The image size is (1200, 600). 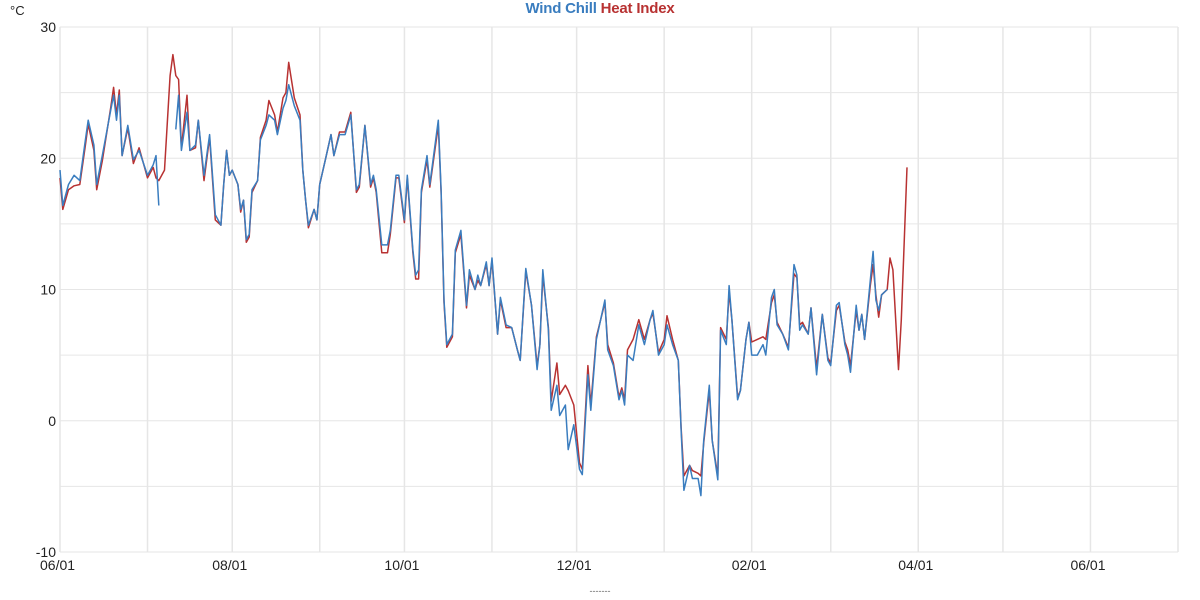 What do you see at coordinates (637, 8) in the screenshot?
I see `legend-heat-index: Heat Index` at bounding box center [637, 8].